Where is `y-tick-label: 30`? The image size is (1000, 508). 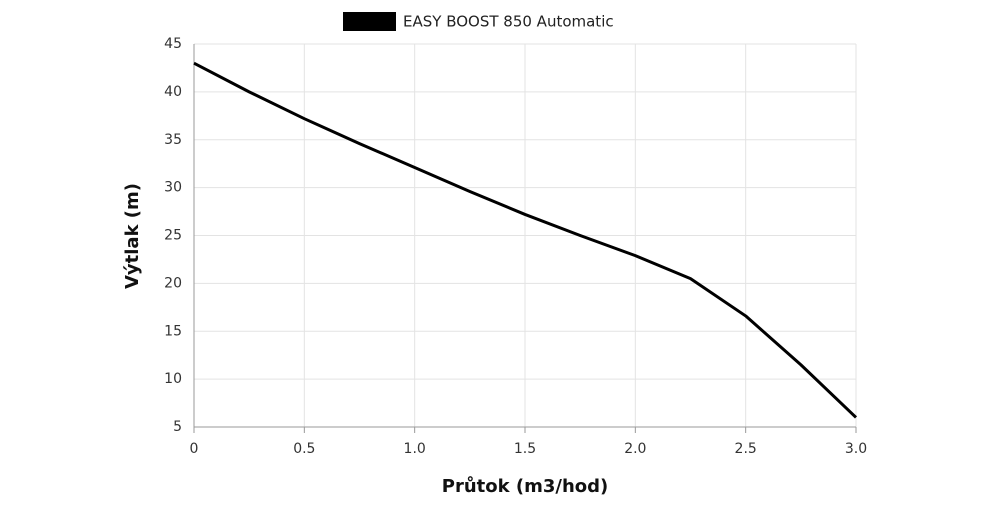 y-tick-label: 30 is located at coordinates (173, 188).